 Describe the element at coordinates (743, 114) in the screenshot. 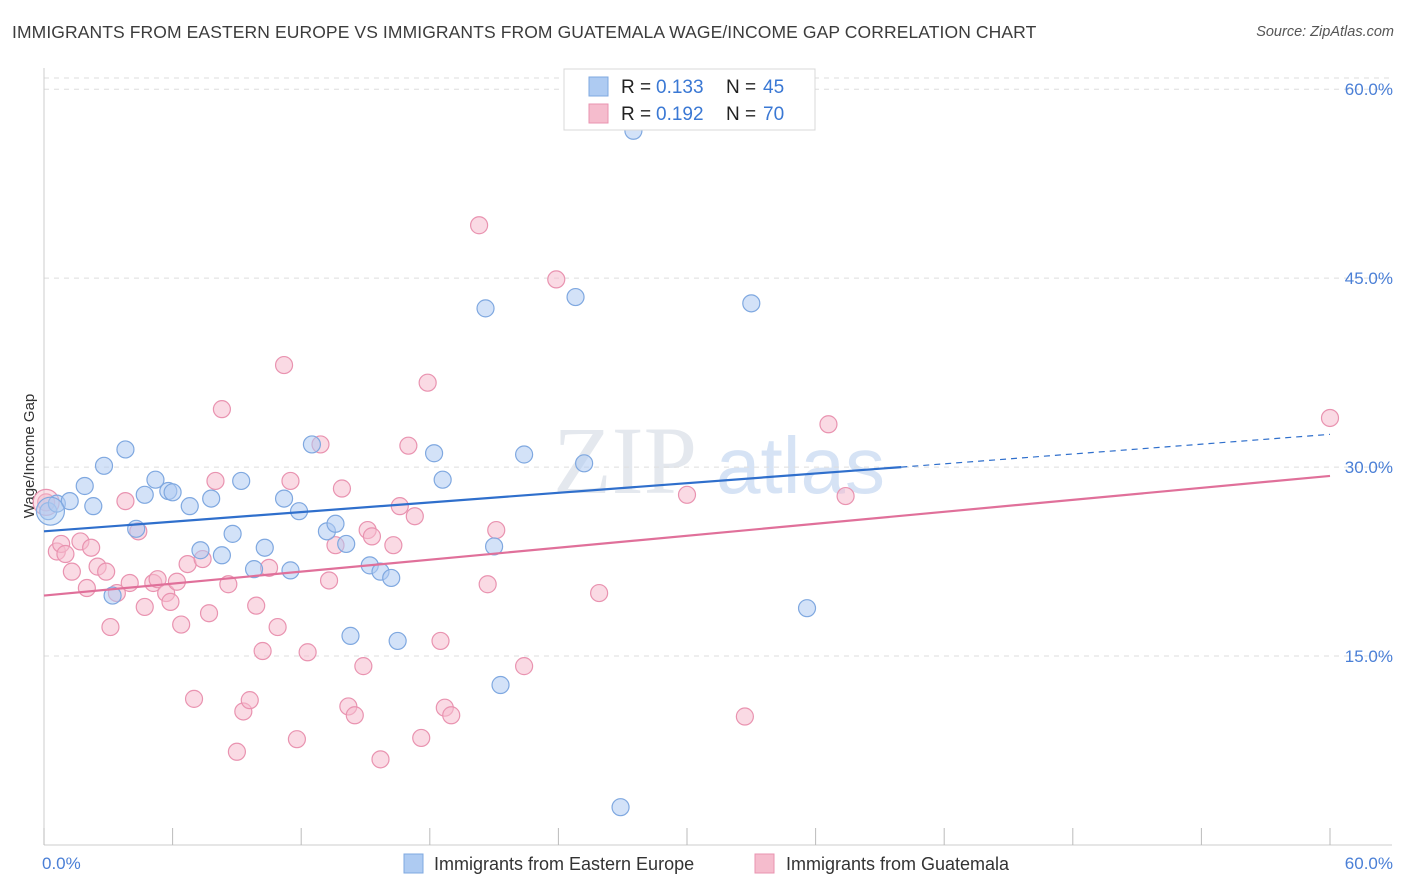

I see `legend-n-label-pink: N =` at that location.